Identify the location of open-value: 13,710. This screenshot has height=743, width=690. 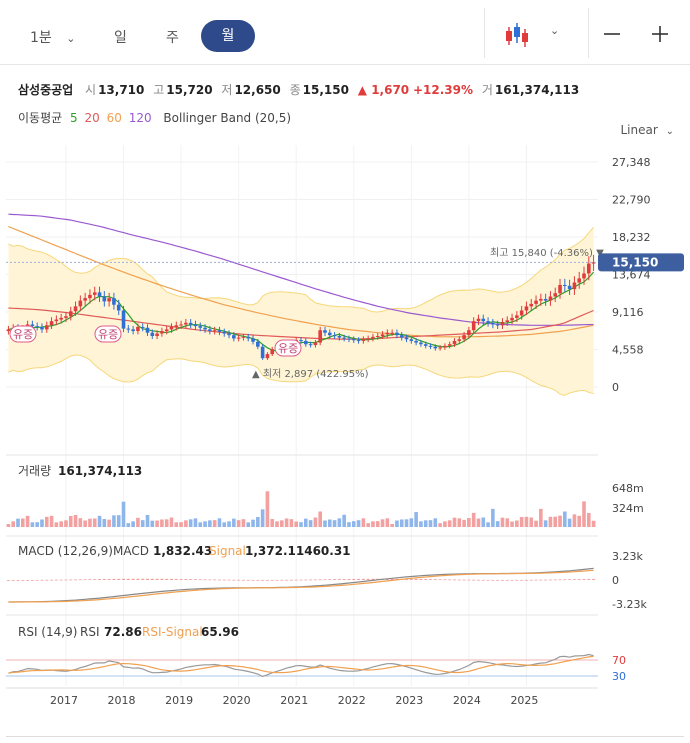
(121, 90).